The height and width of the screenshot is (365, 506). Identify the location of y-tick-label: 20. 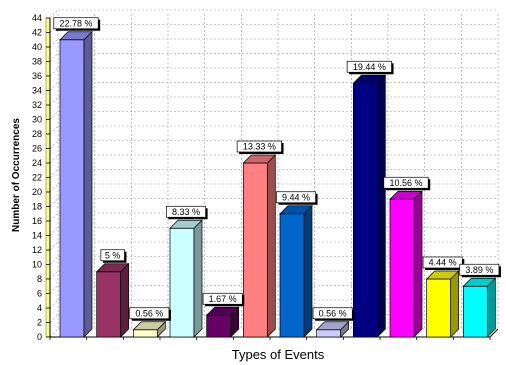
(37, 192).